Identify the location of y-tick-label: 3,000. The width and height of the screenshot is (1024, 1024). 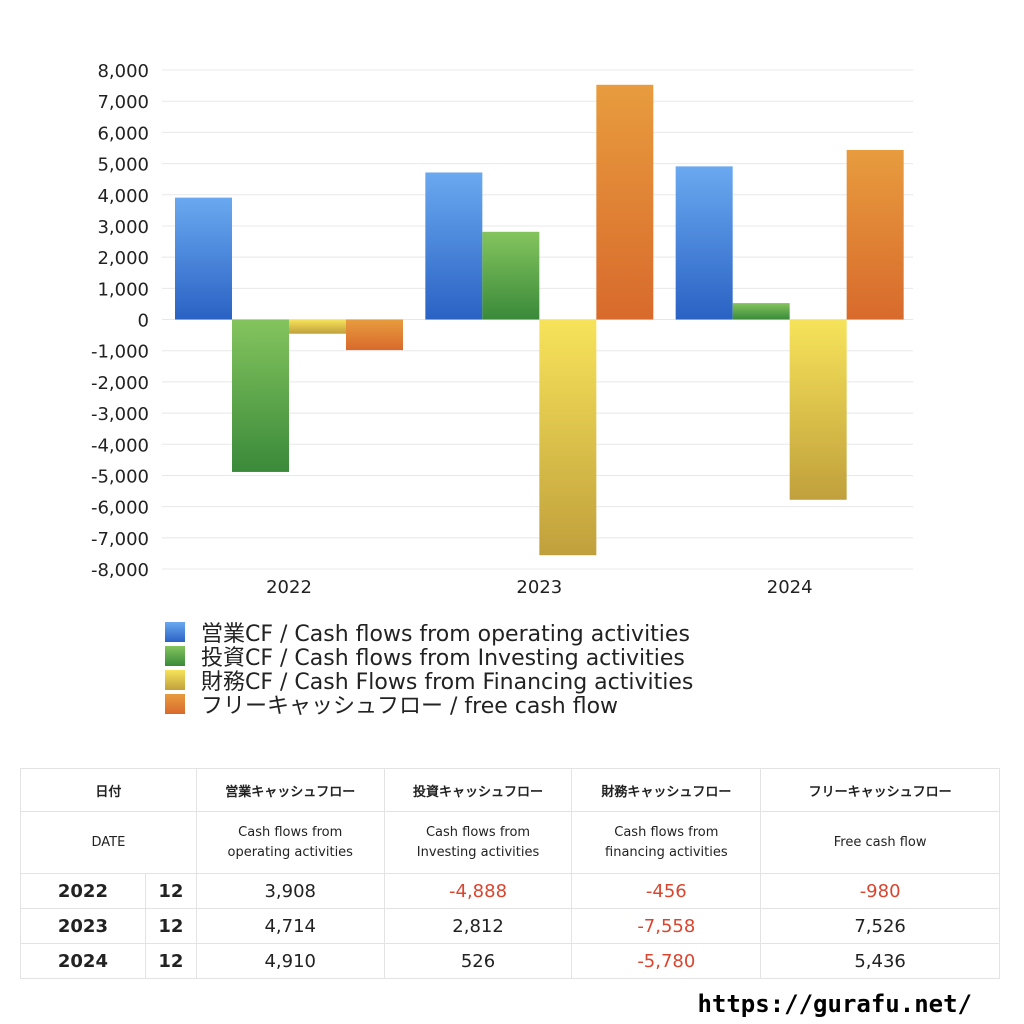
(123, 227).